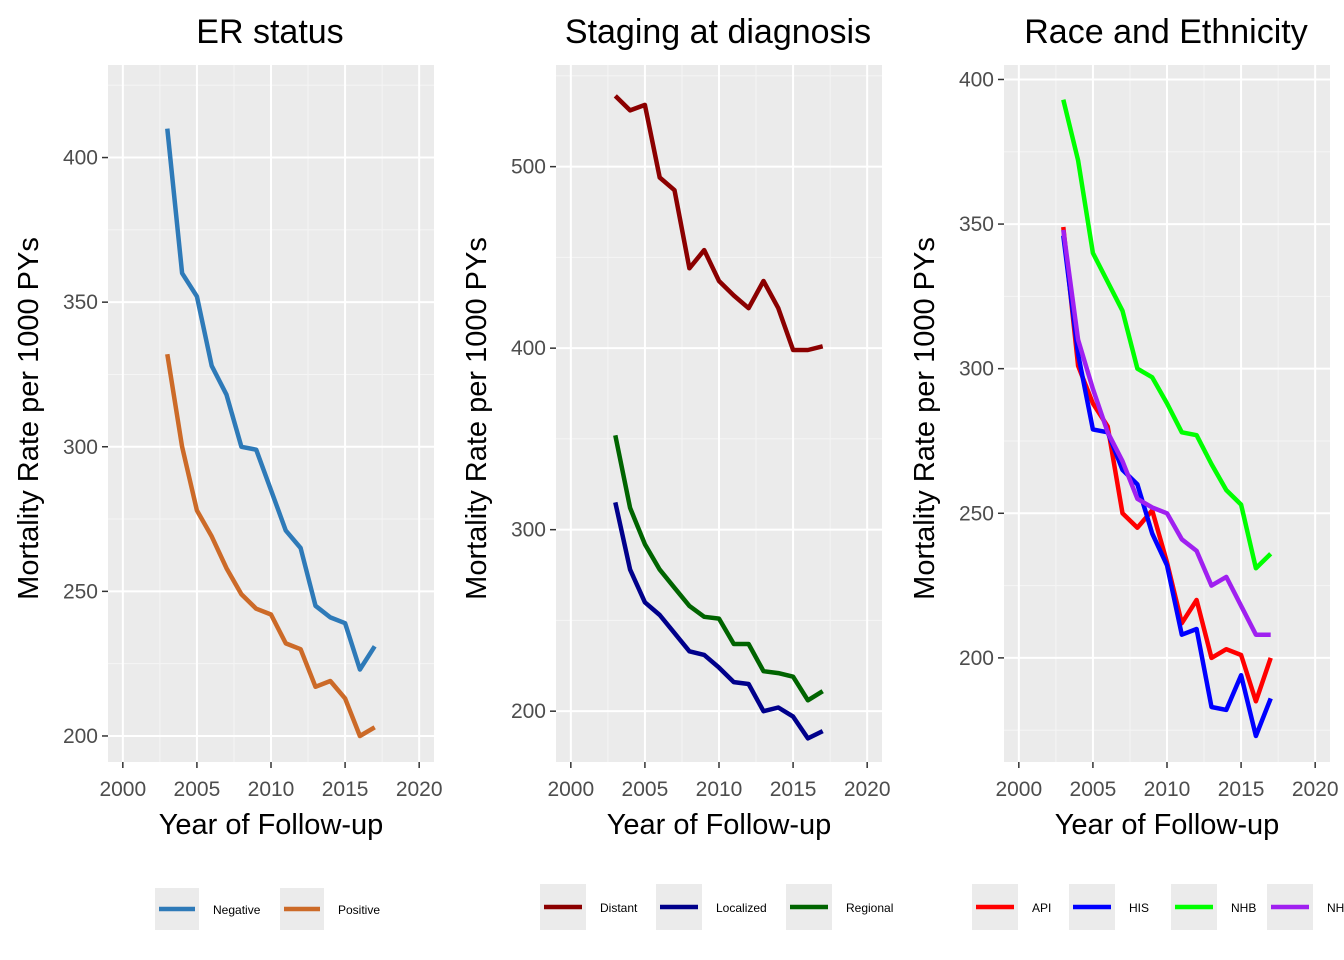  Describe the element at coordinates (869, 908) in the screenshot. I see `legend-label: Regional` at that location.